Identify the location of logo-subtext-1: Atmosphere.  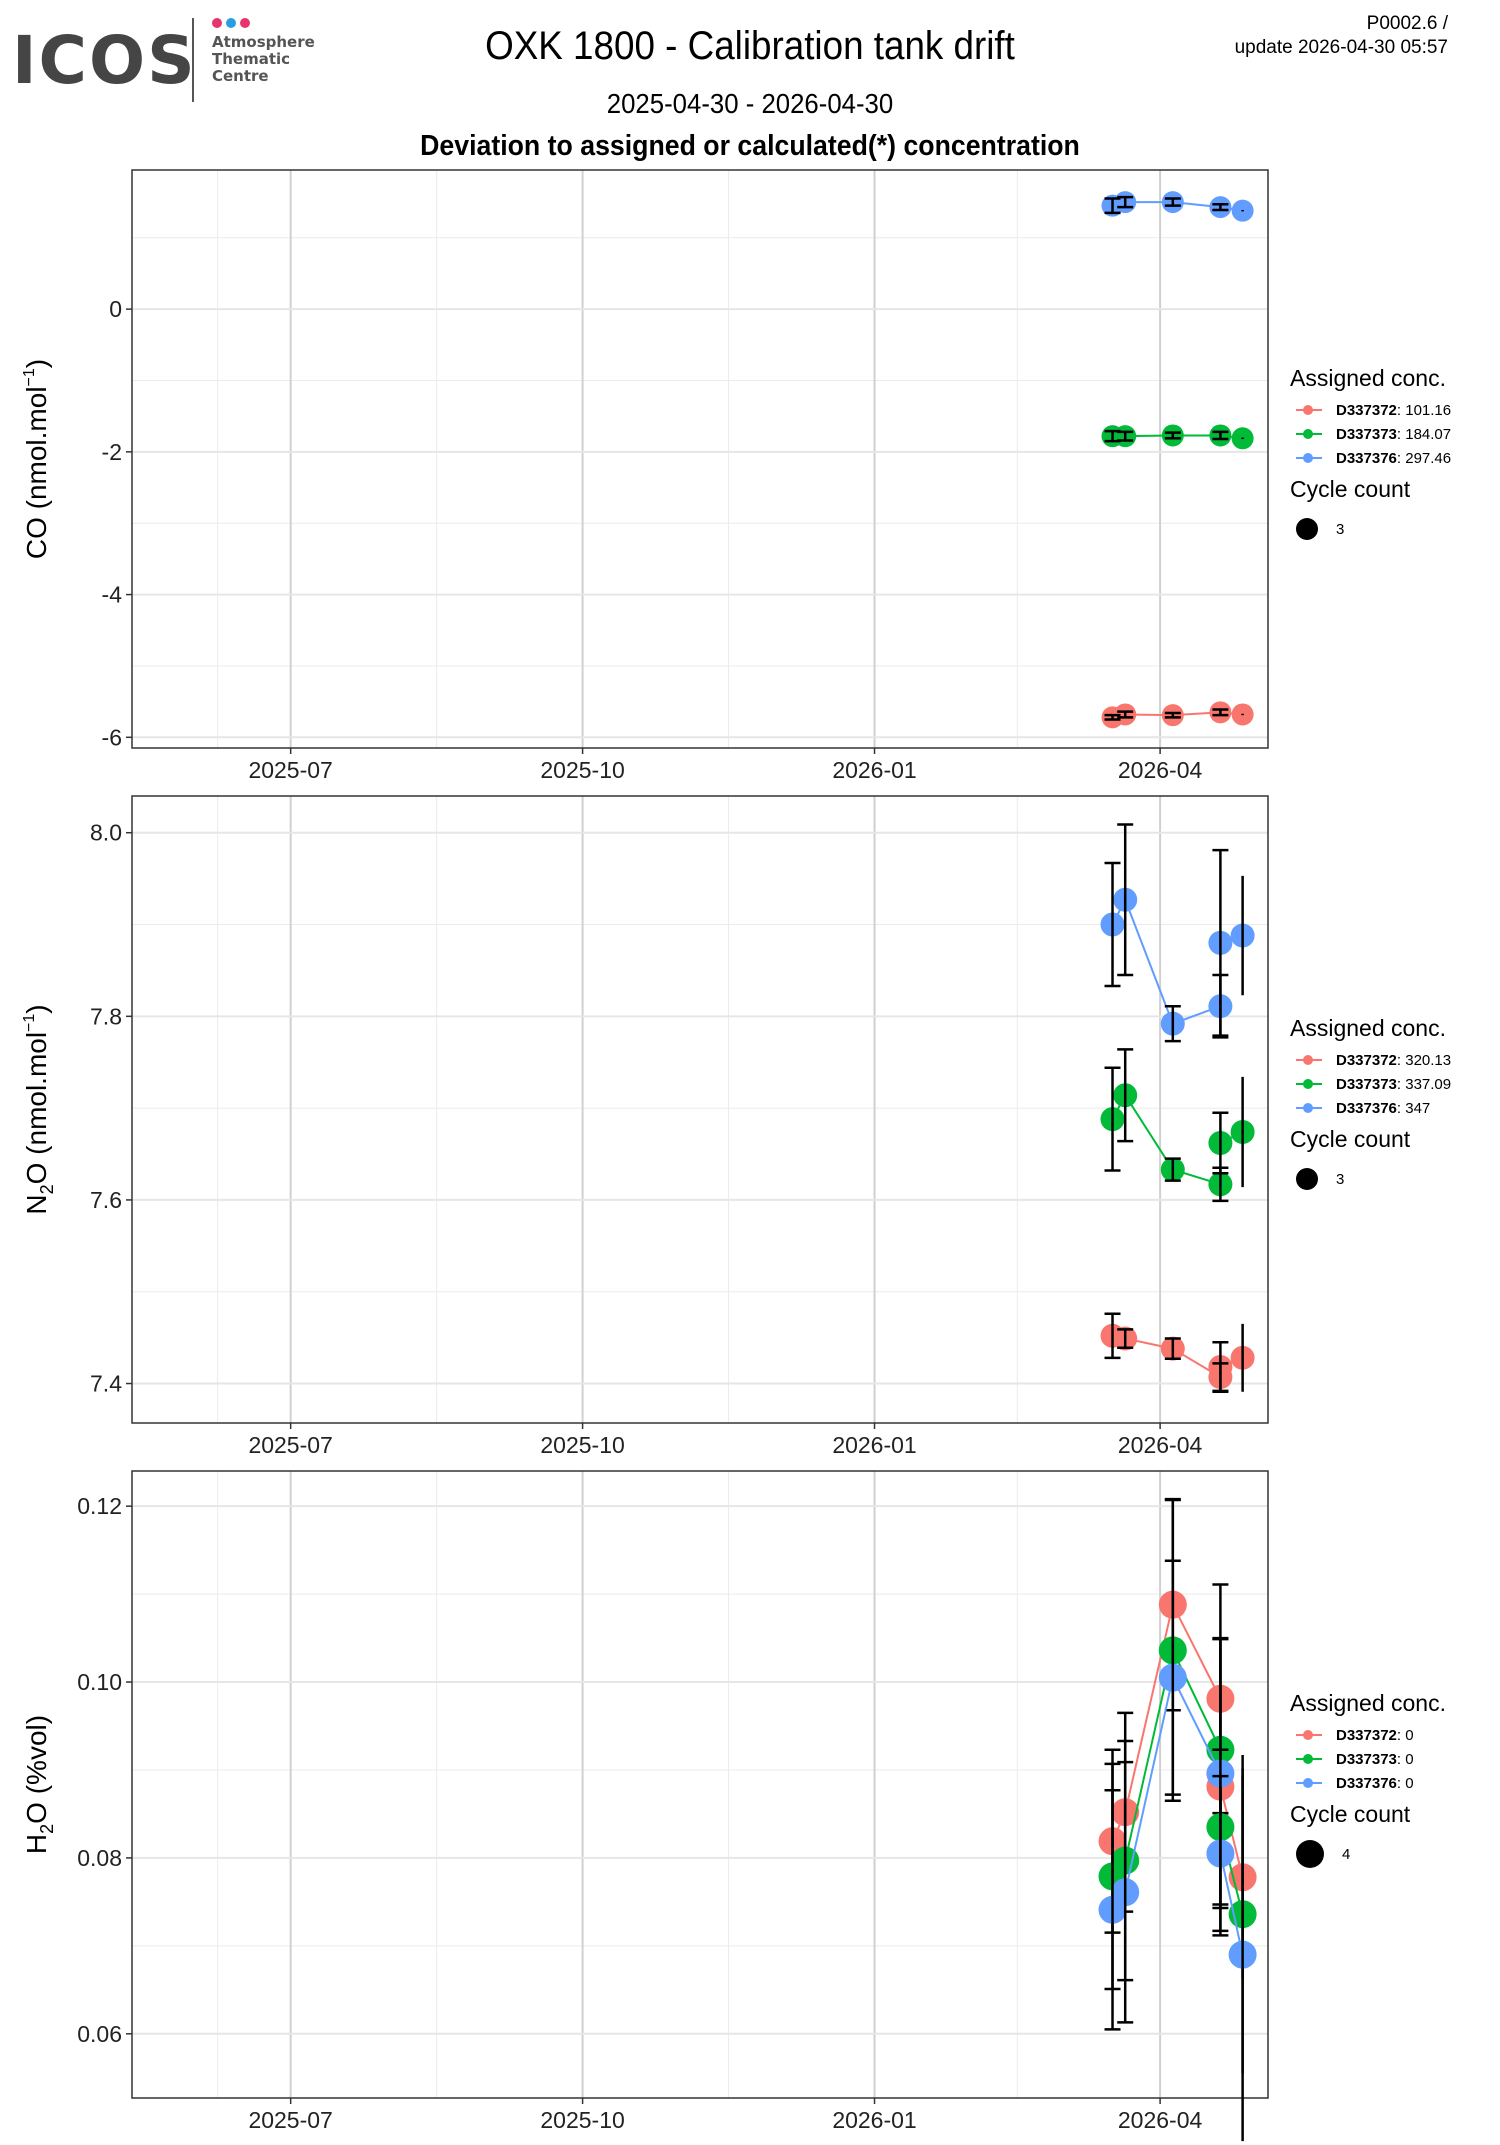
(263, 42).